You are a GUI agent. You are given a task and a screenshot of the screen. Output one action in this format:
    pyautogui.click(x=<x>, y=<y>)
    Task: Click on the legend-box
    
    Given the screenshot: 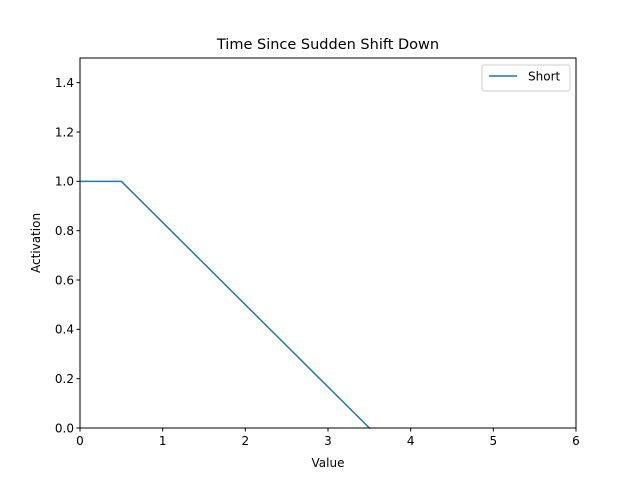 What is the action you would take?
    pyautogui.click(x=526, y=78)
    